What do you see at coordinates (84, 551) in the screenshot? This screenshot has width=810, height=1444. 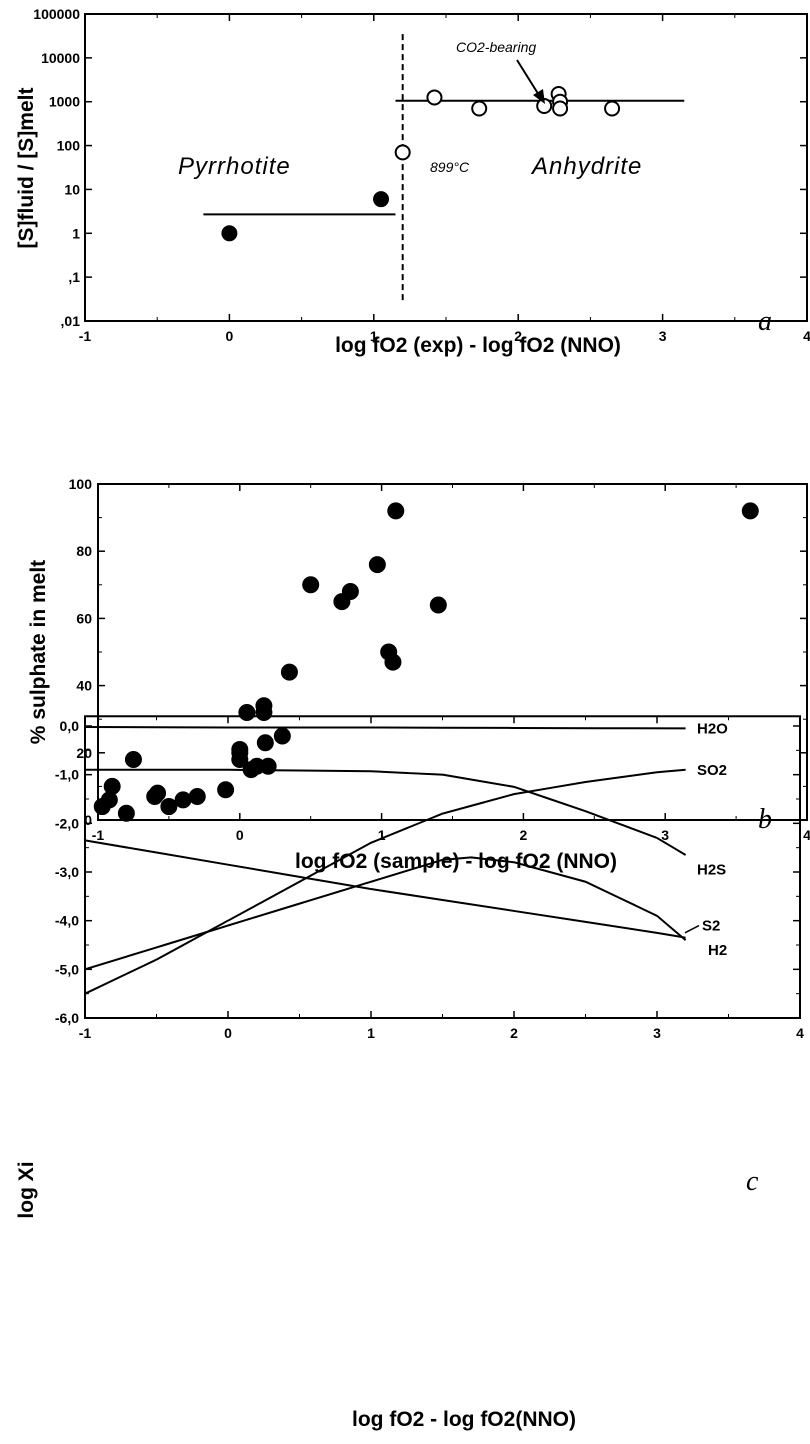 I see `y-tick-label-b: 80` at bounding box center [84, 551].